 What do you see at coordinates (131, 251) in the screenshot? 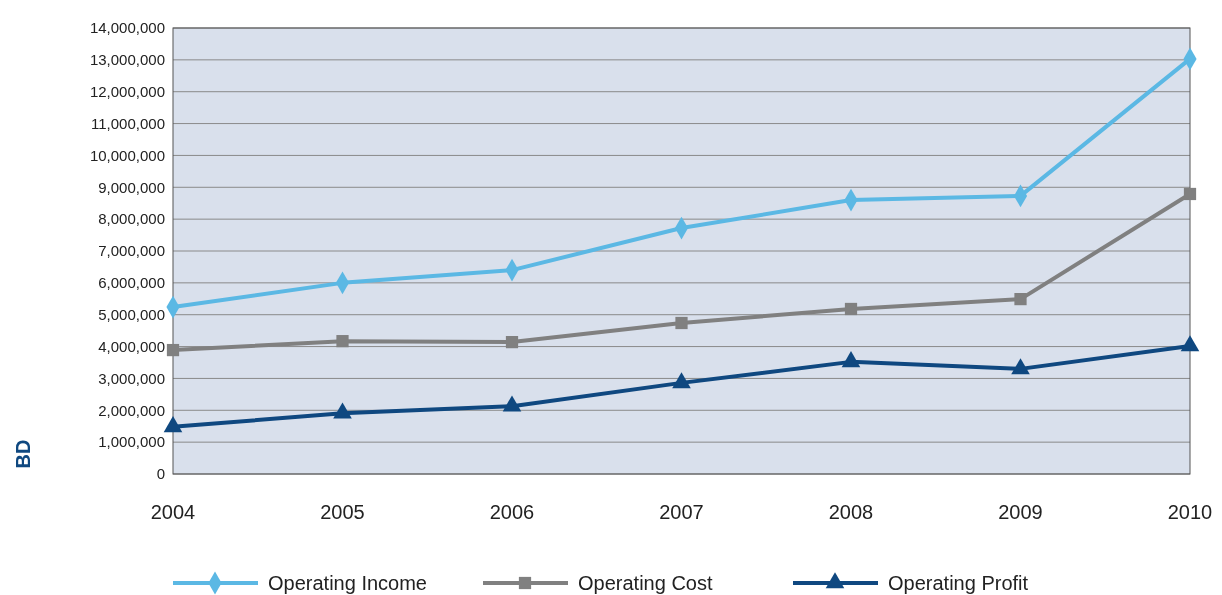
I see `y-tick-label: 7,000,000` at bounding box center [131, 251].